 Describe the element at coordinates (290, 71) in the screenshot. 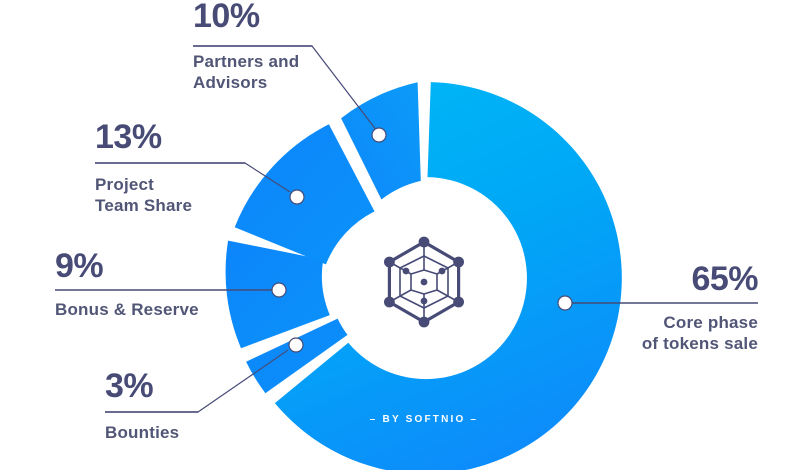

I see `callout-partners-advisors: 10% Partners and Advisors` at that location.